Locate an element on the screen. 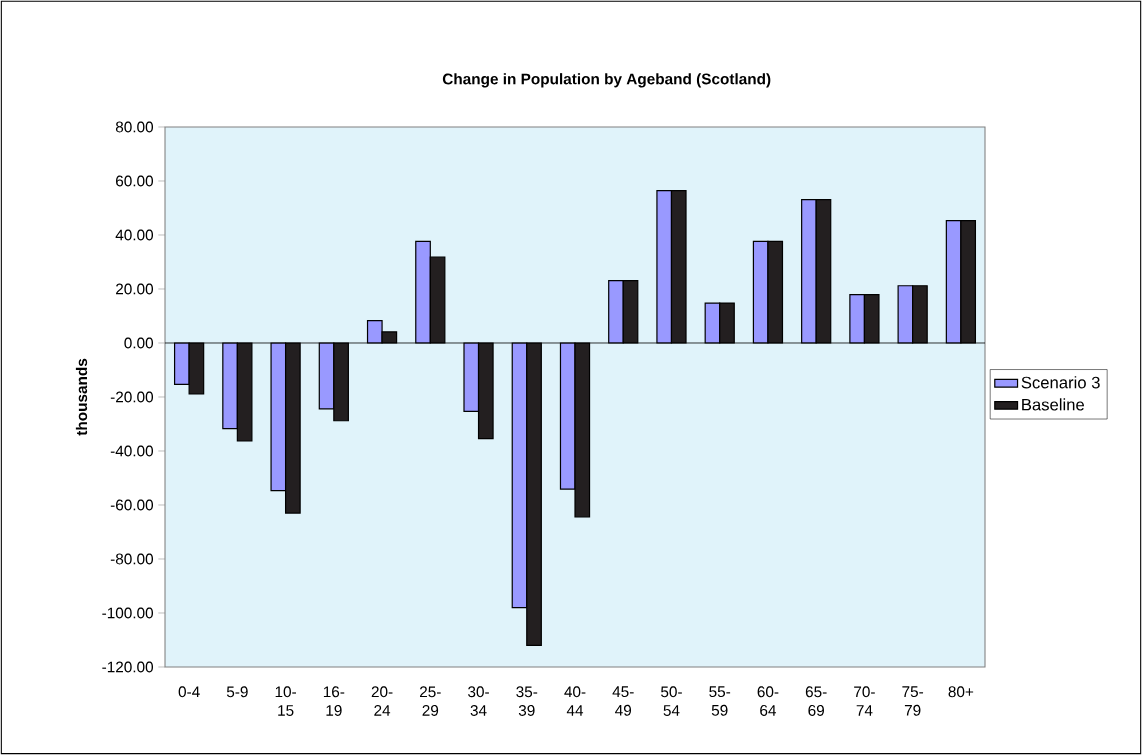 The height and width of the screenshot is (755, 1142). y-tick-label: 0.00 is located at coordinates (139, 343).